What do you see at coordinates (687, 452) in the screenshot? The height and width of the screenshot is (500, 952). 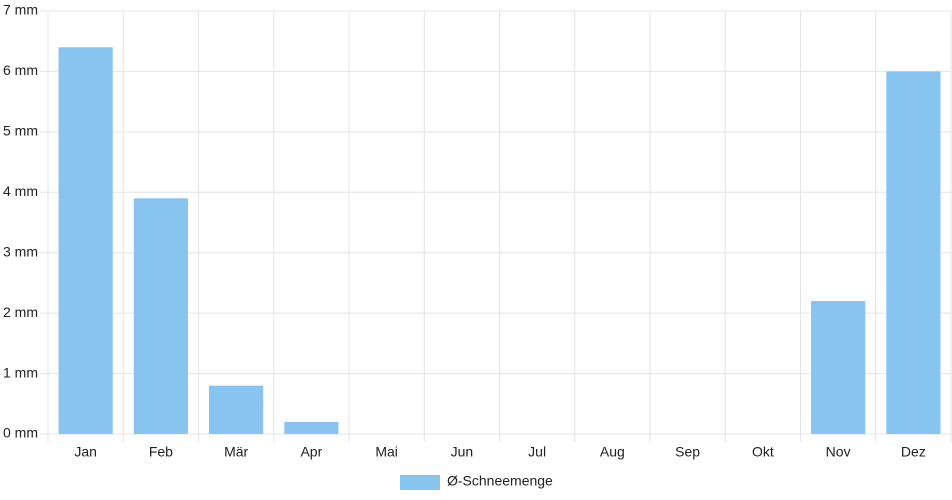 I see `x-tick-label: Sep` at bounding box center [687, 452].